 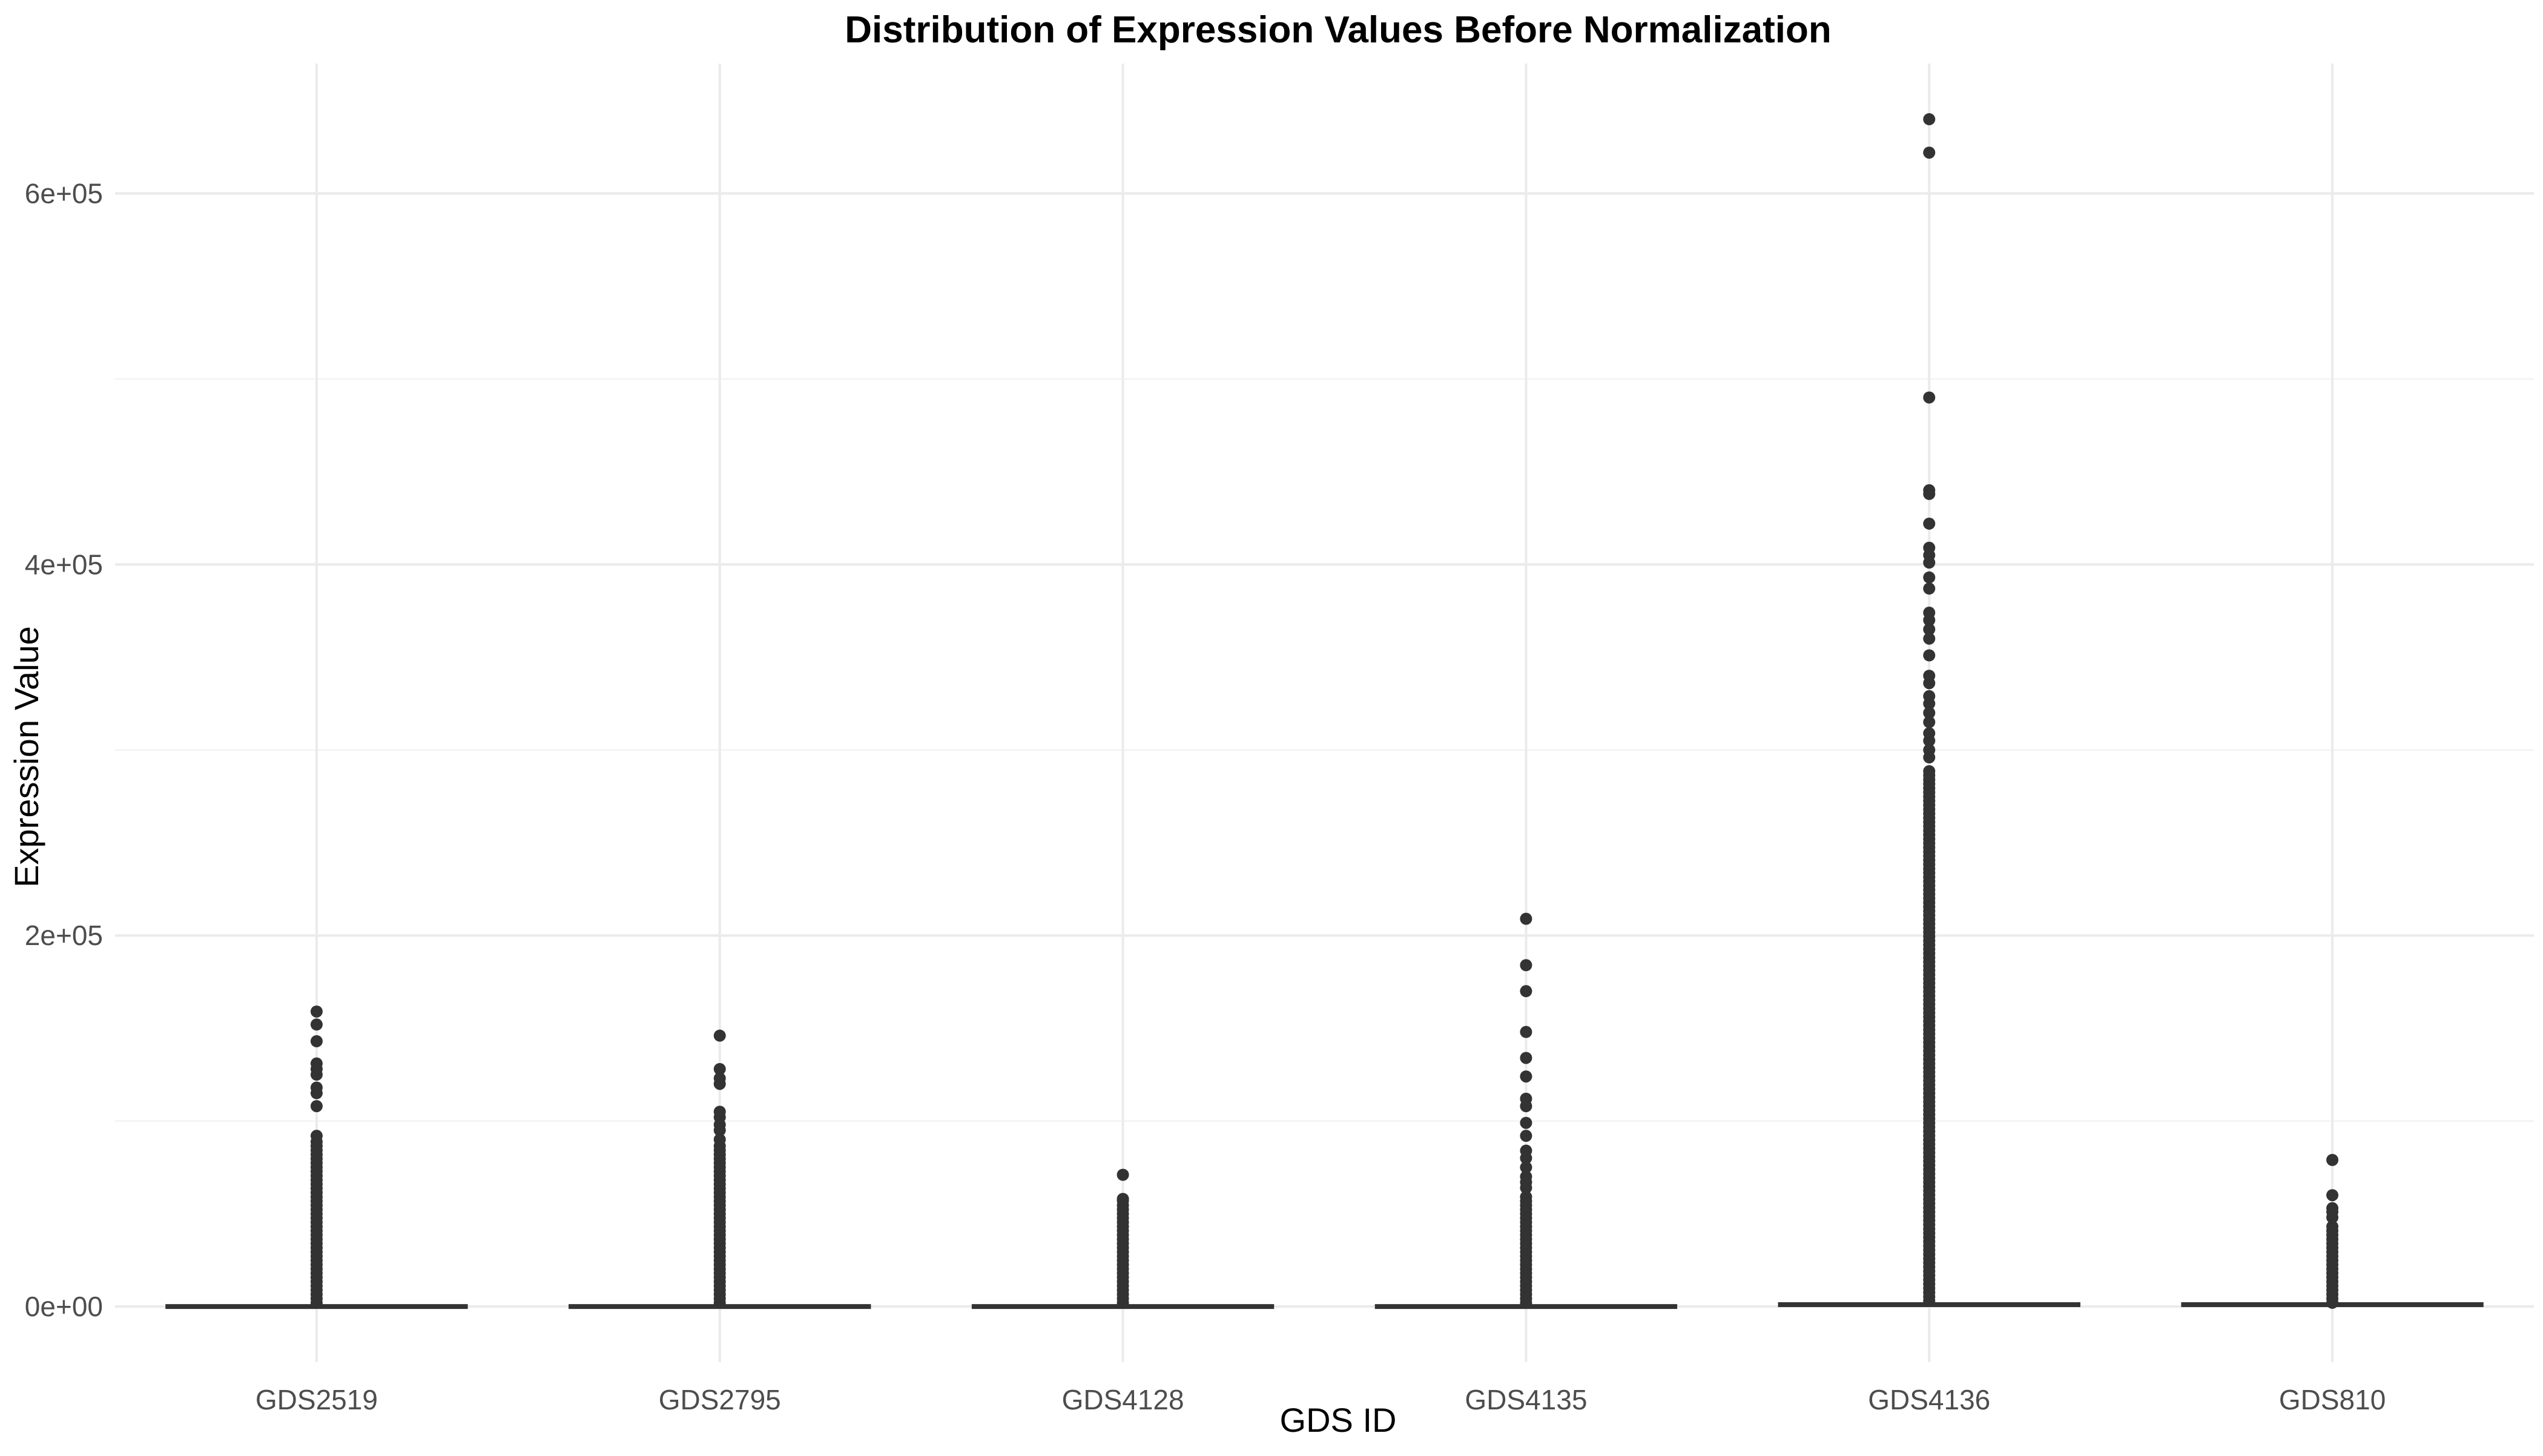 I want to click on box-gds2519, so click(x=316, y=1157).